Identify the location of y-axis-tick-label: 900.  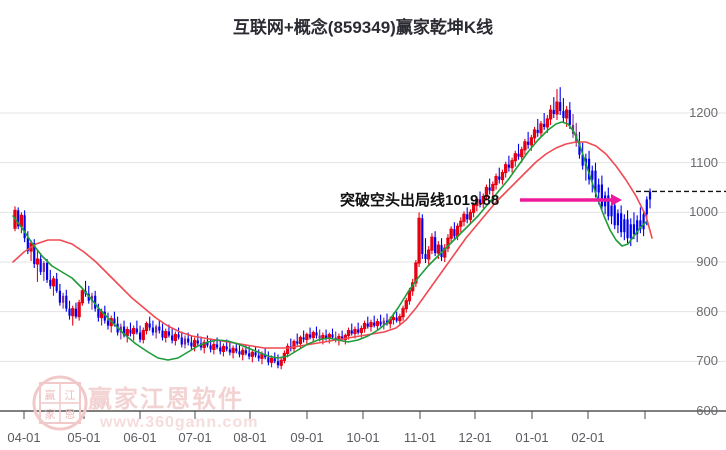
(707, 261).